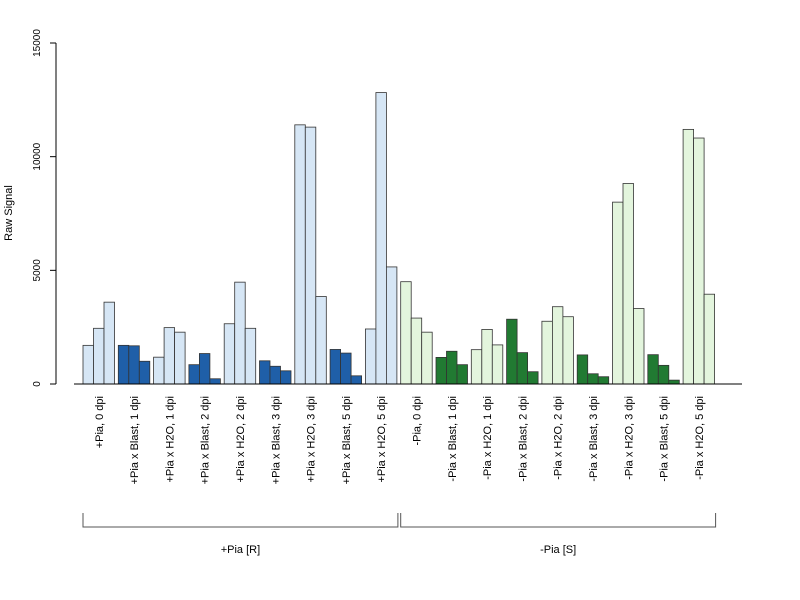 This screenshot has height=600, width=800. I want to click on x-tick-label: -Pia x H2O, 5 dpi, so click(700, 438).